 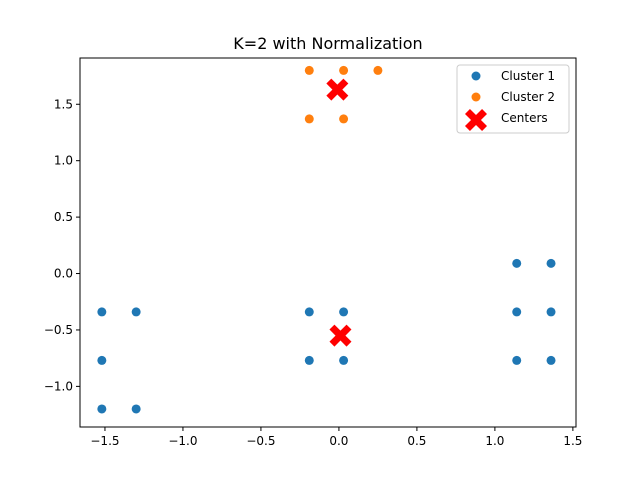 I want to click on x-tick-label: 1.5, so click(x=572, y=441).